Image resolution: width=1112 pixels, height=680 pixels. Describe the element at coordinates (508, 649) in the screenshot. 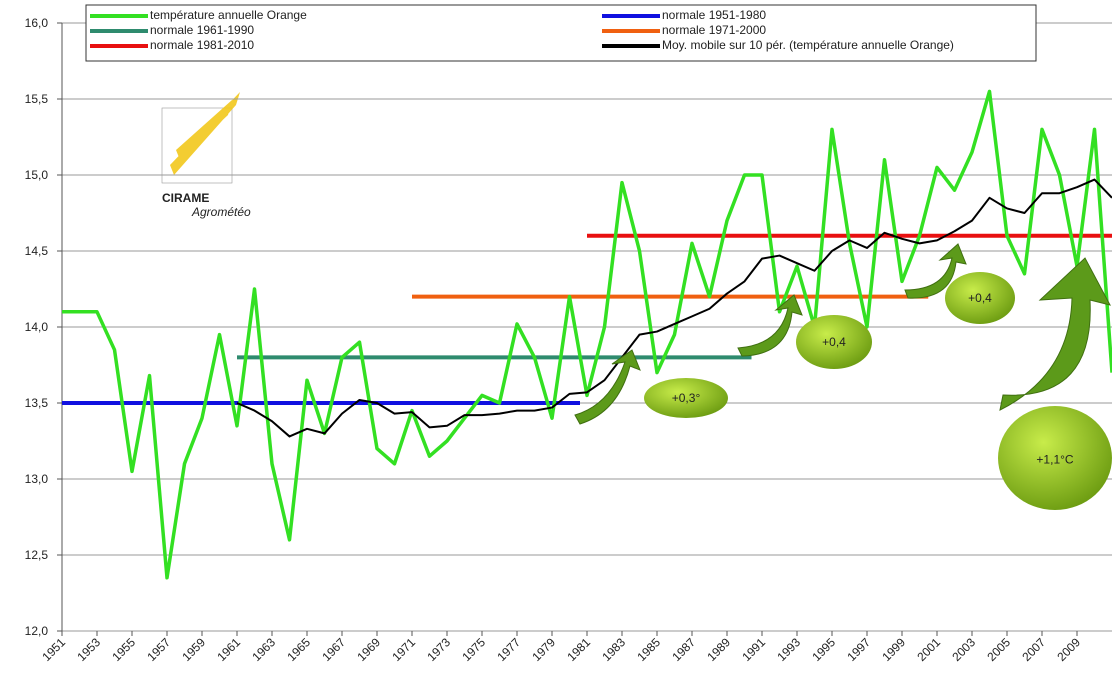

I see `x-tick-label: 1977` at that location.